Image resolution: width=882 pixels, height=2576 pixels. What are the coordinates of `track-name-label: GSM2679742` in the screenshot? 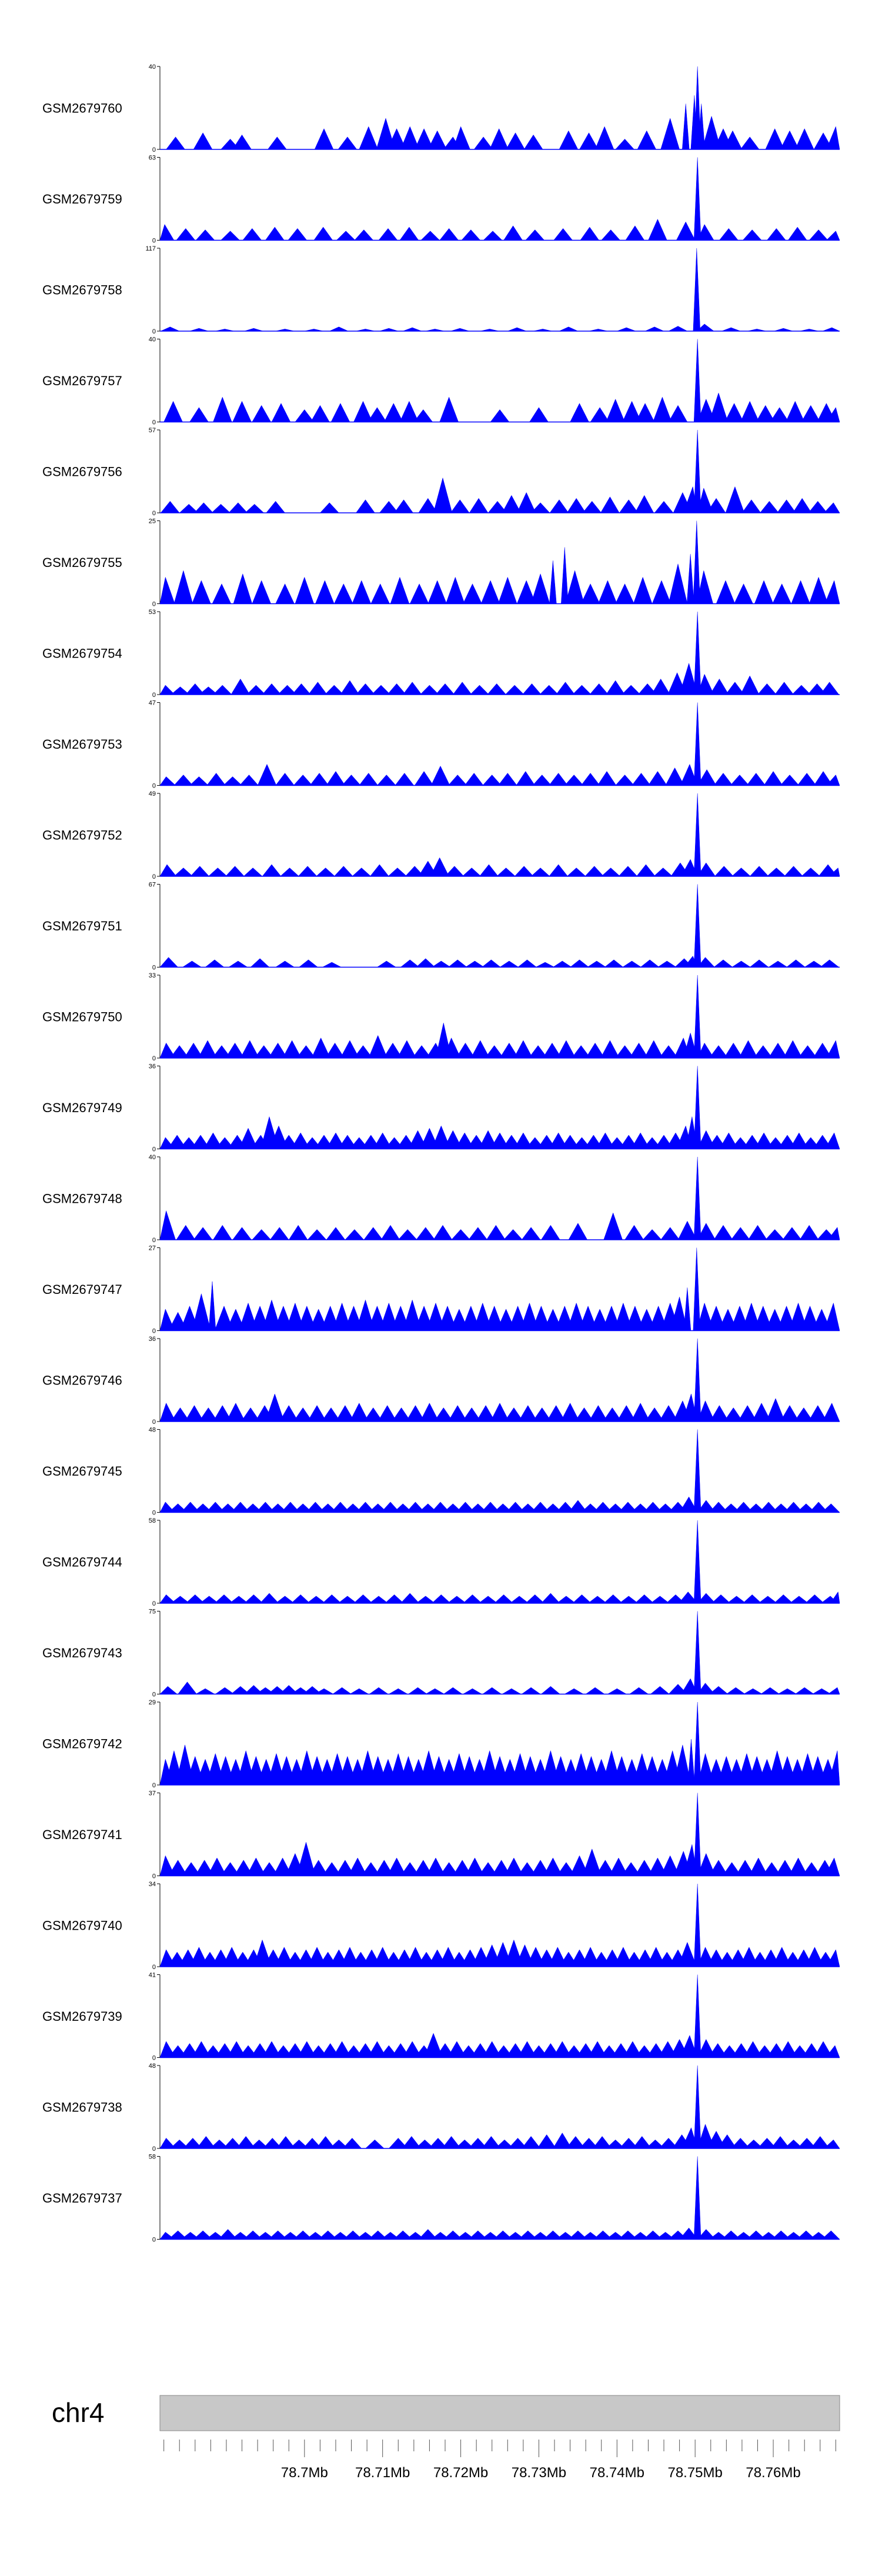 It's located at (82, 1744).